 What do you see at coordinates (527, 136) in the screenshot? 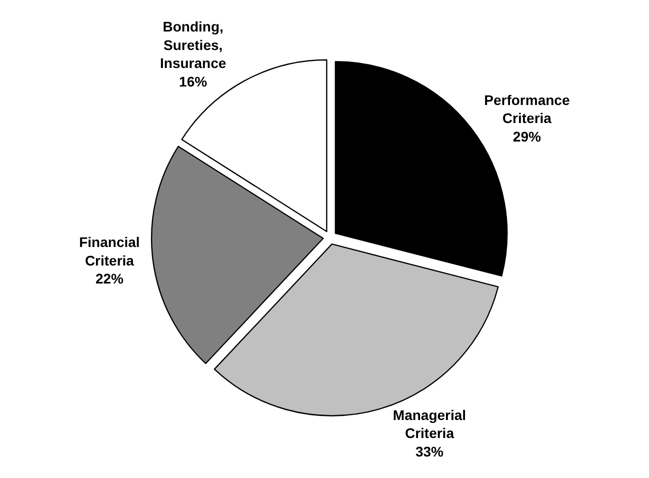
I see `data-label: 29%` at bounding box center [527, 136].